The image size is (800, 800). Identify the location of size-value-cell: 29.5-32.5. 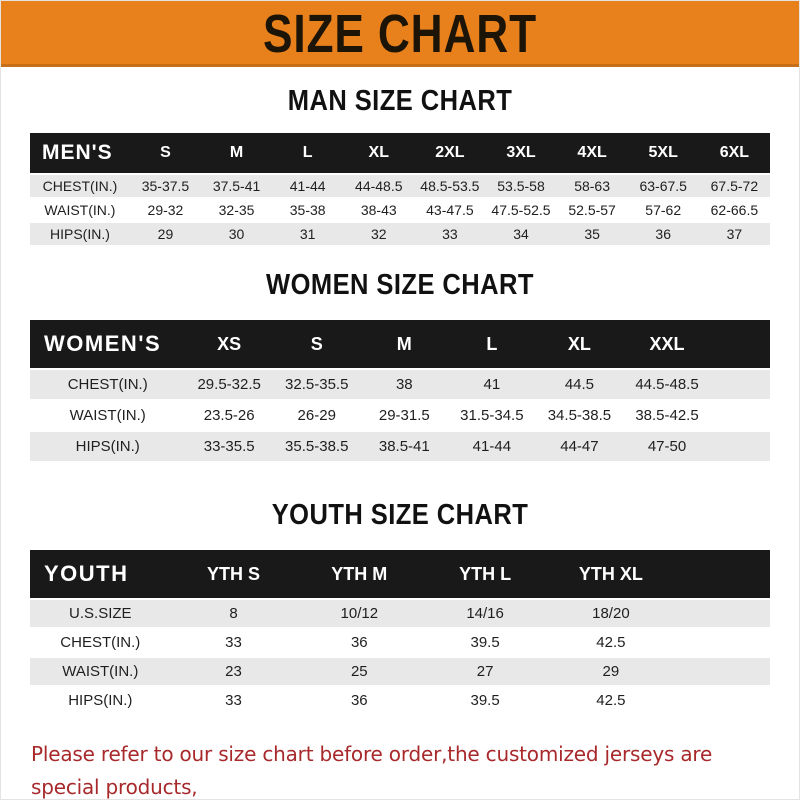
(229, 384).